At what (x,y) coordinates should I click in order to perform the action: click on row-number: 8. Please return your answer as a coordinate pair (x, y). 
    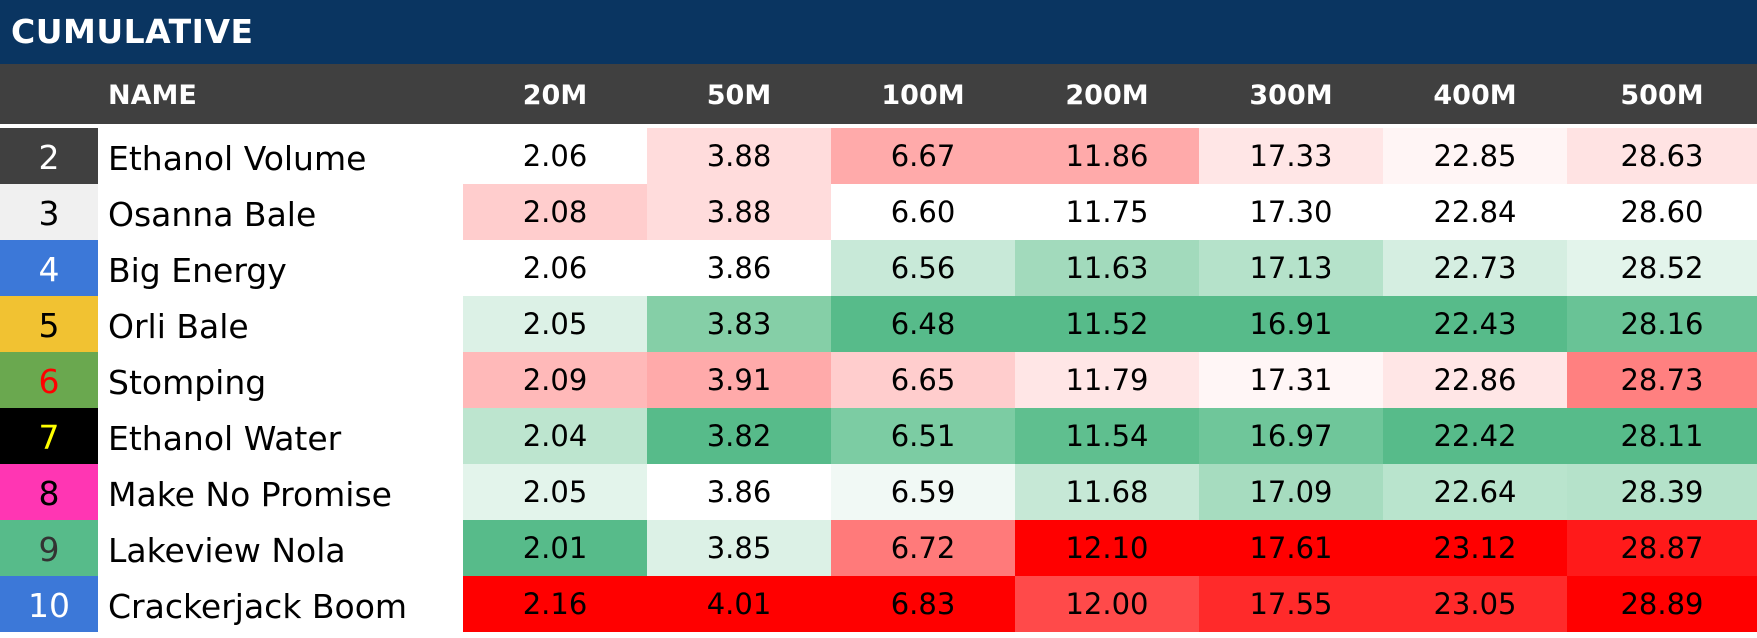
    Looking at the image, I should click on (49, 492).